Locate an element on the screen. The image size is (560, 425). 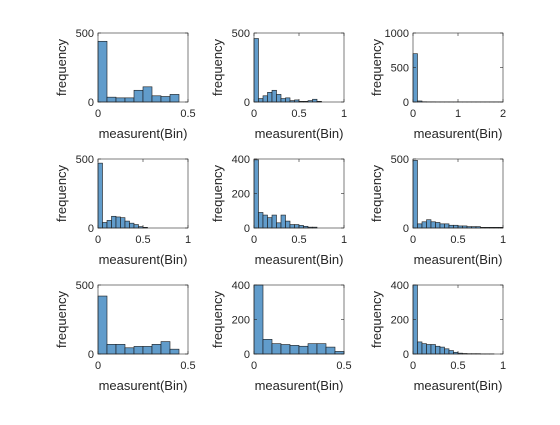
y-tick-label: 1000 is located at coordinates (397, 34).